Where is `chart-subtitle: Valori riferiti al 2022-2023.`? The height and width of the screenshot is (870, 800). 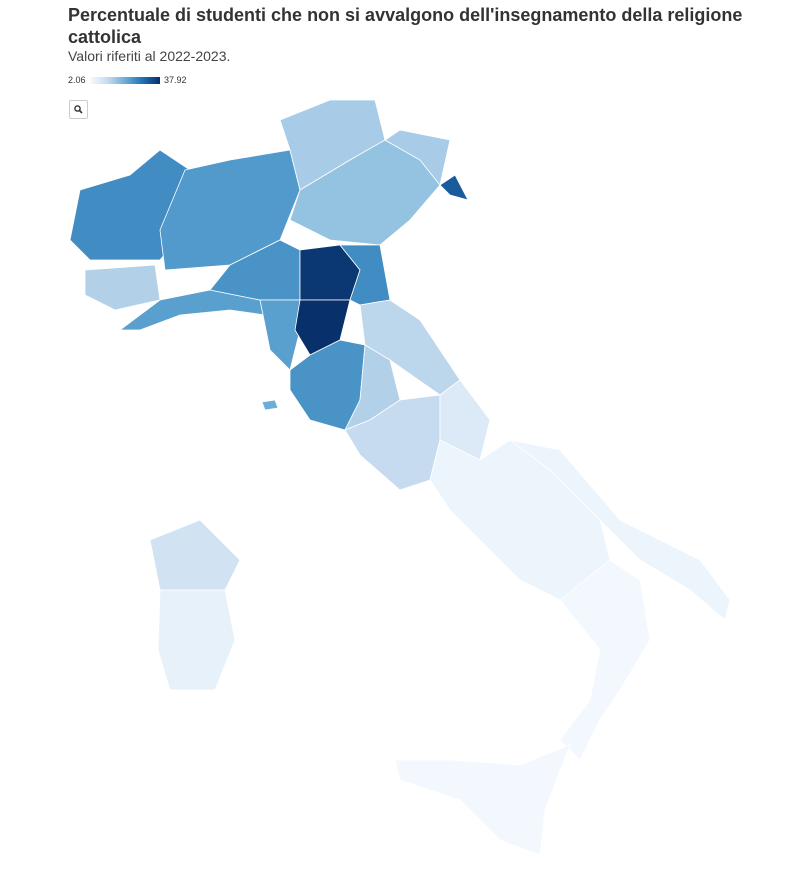
chart-subtitle: Valori riferiti al 2022-2023. is located at coordinates (149, 56).